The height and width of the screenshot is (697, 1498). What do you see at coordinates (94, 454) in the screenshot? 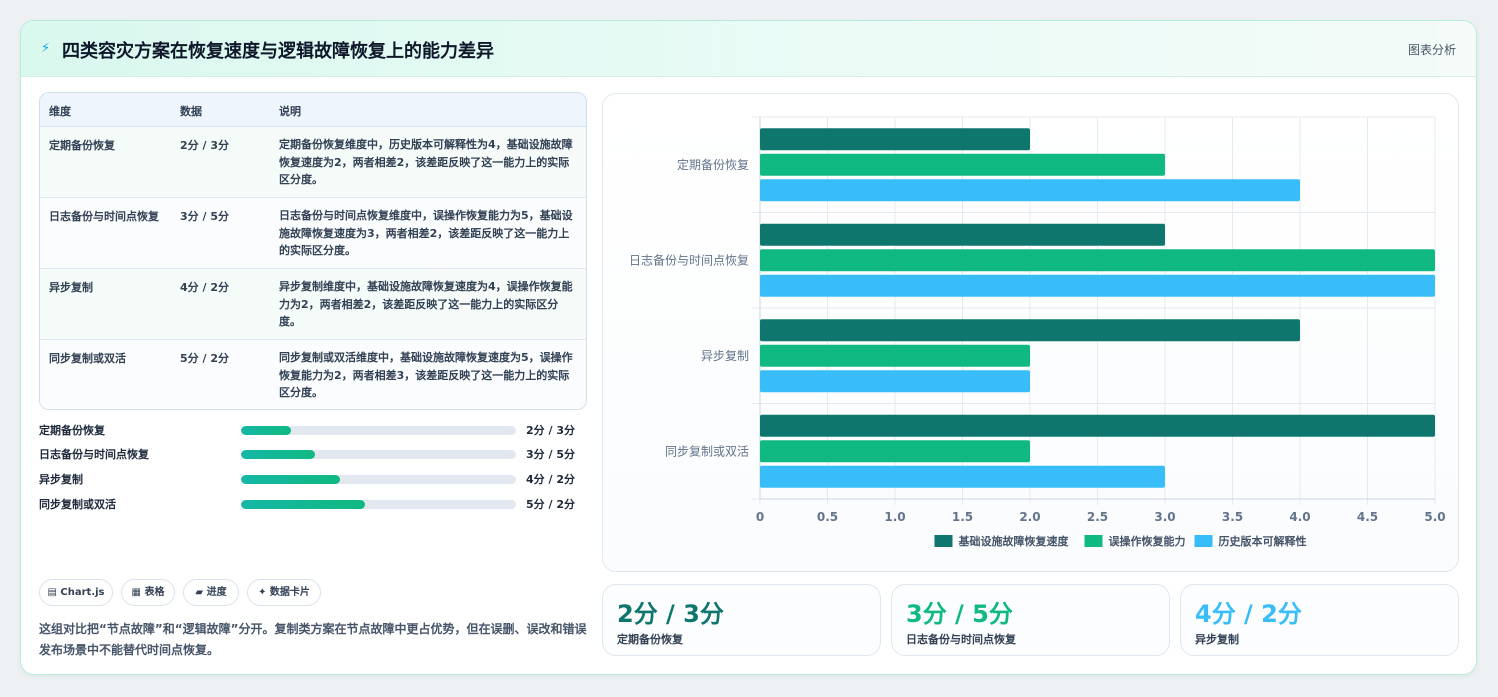
I see `progress-label: 日志备份与时间点恢复` at bounding box center [94, 454].